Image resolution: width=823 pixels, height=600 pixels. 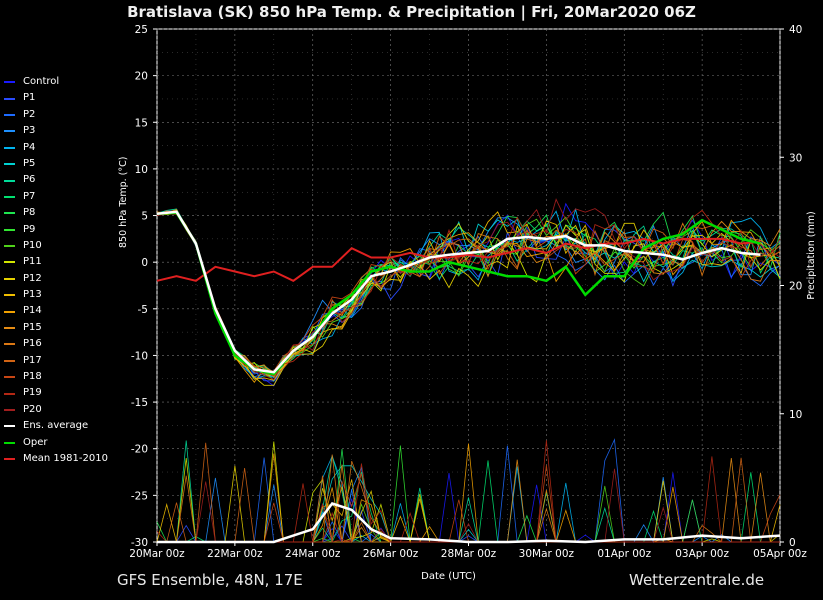 I want to click on legend-item: P13, so click(x=56, y=295).